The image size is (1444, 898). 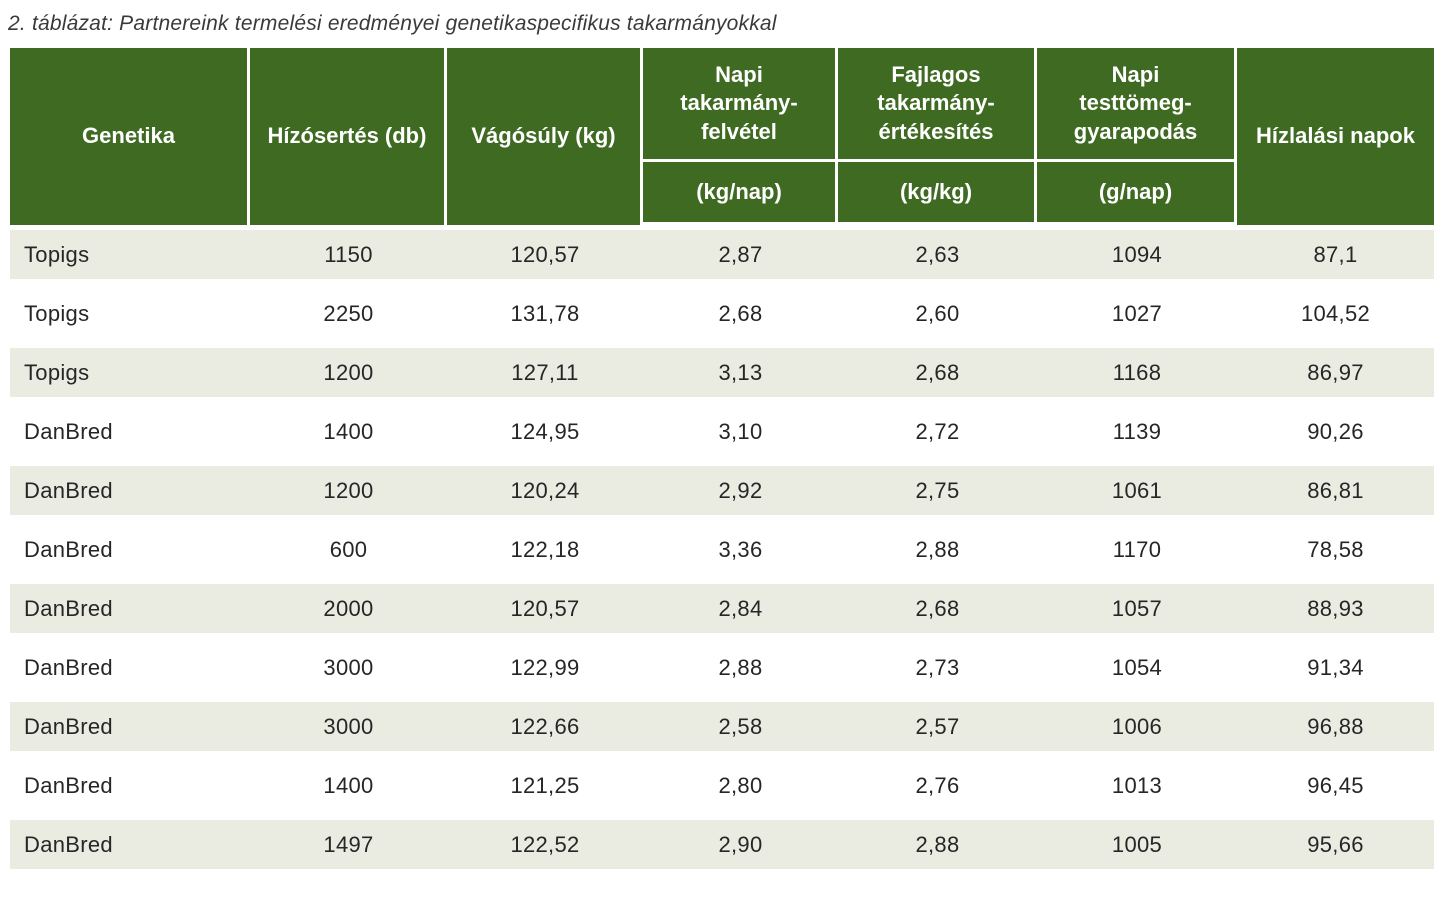 I want to click on value-cell: 87,1, so click(x=1335, y=254).